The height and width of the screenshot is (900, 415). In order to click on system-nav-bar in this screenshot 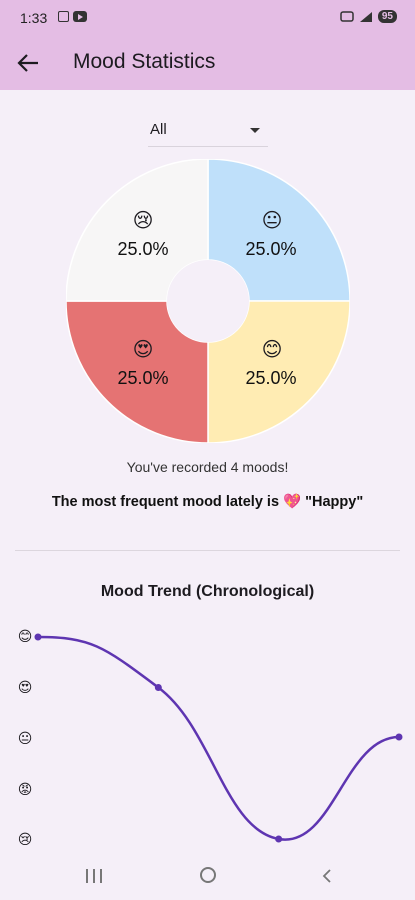, I will do `click(207, 876)`.